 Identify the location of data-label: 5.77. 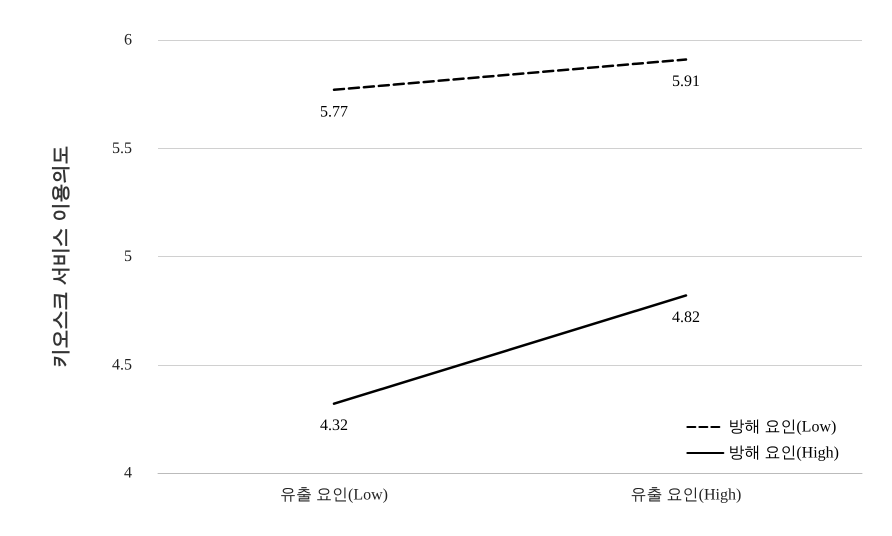
(334, 111).